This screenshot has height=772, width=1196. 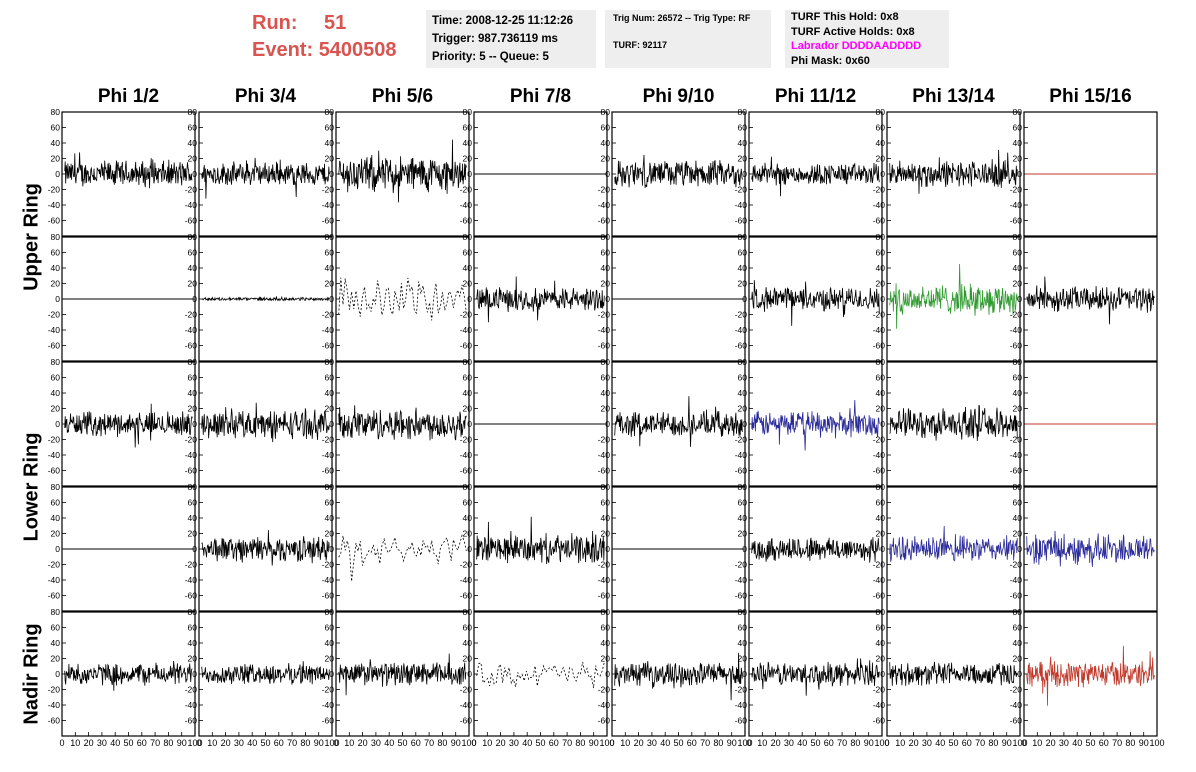 I want to click on panel-r5-c4: -60 -40 -20 0 20 40 60 80, so click(x=534, y=672).